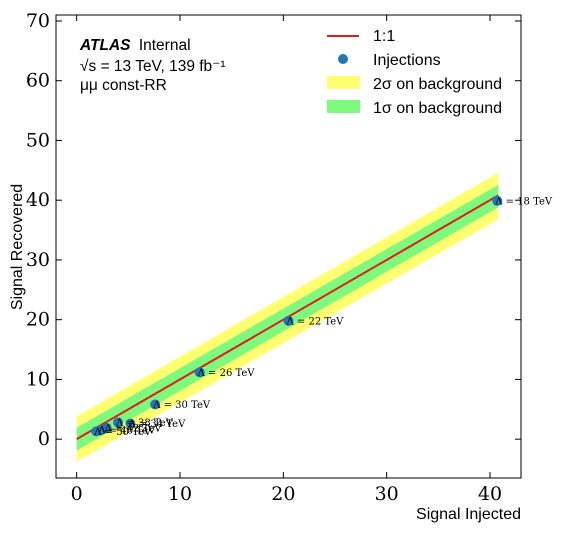 This screenshot has height=533, width=566. I want to click on point-label: Λ = 38 TeV, so click(144, 423).